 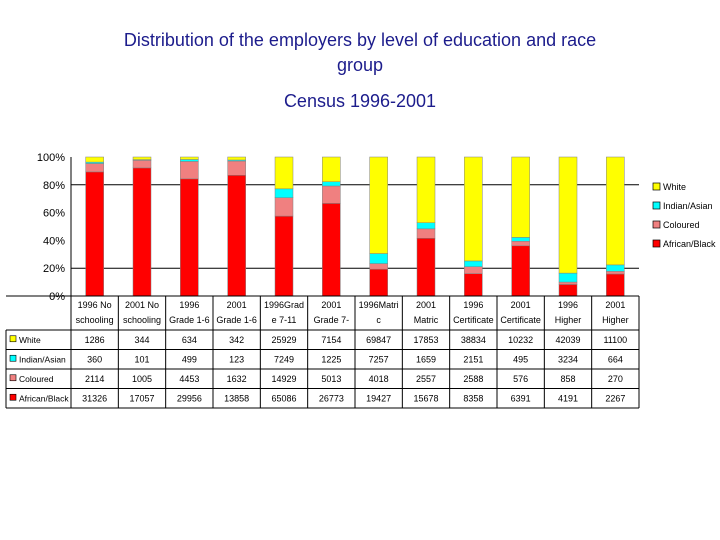 I want to click on table-cell-value: 7257, so click(x=379, y=359).